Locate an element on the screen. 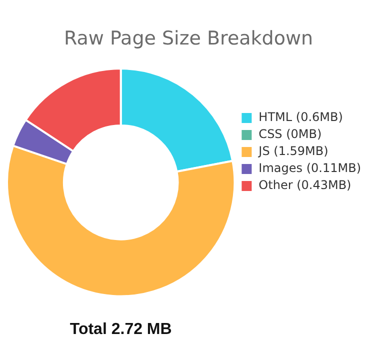  legend-label: HTML (0.6MB) is located at coordinates (300, 117).